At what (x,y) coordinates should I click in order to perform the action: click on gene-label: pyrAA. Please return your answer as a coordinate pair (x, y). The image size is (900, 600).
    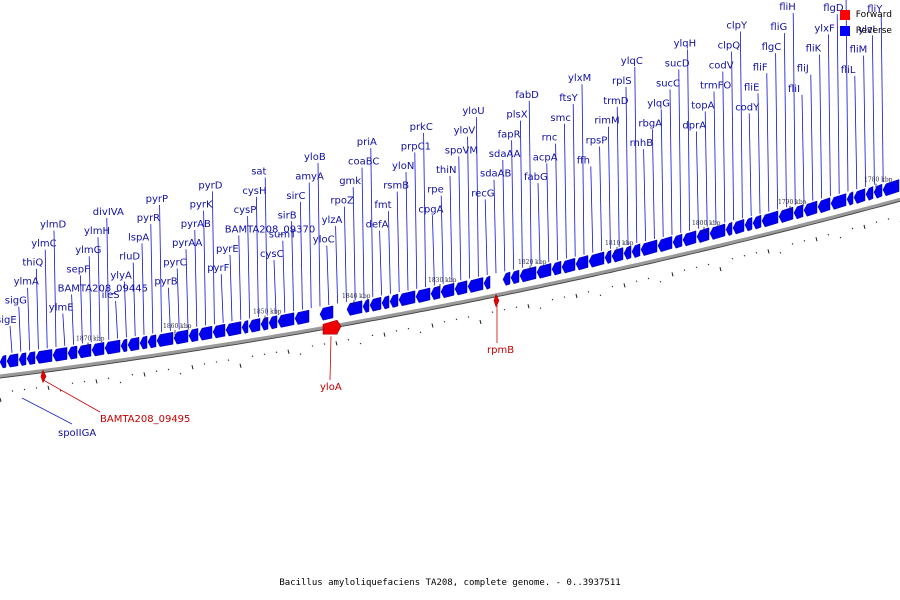
    Looking at the image, I should click on (187, 243).